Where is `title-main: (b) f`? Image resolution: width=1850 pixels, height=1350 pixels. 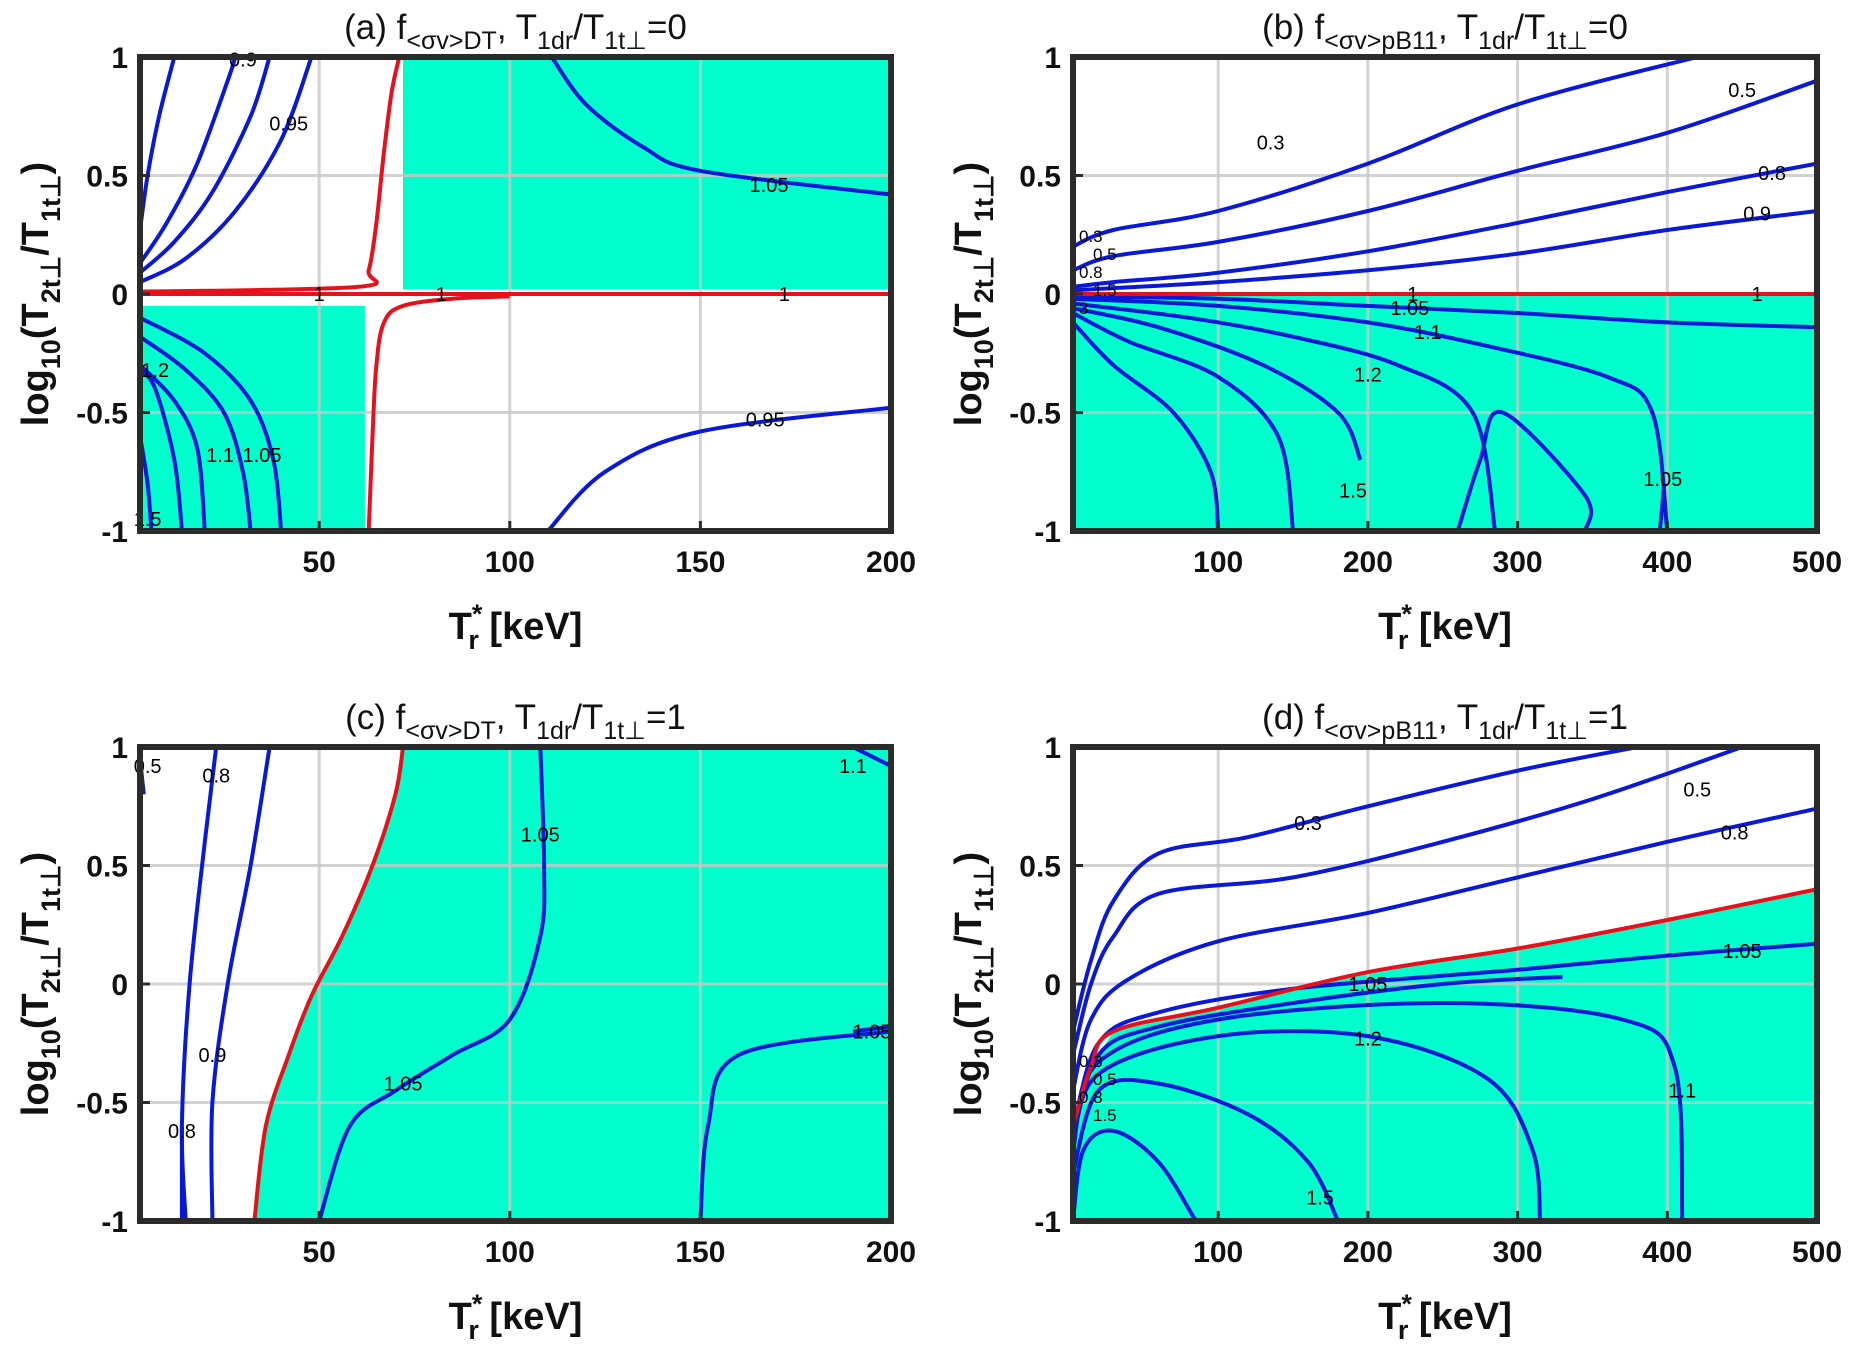
title-main: (b) f is located at coordinates (1293, 27).